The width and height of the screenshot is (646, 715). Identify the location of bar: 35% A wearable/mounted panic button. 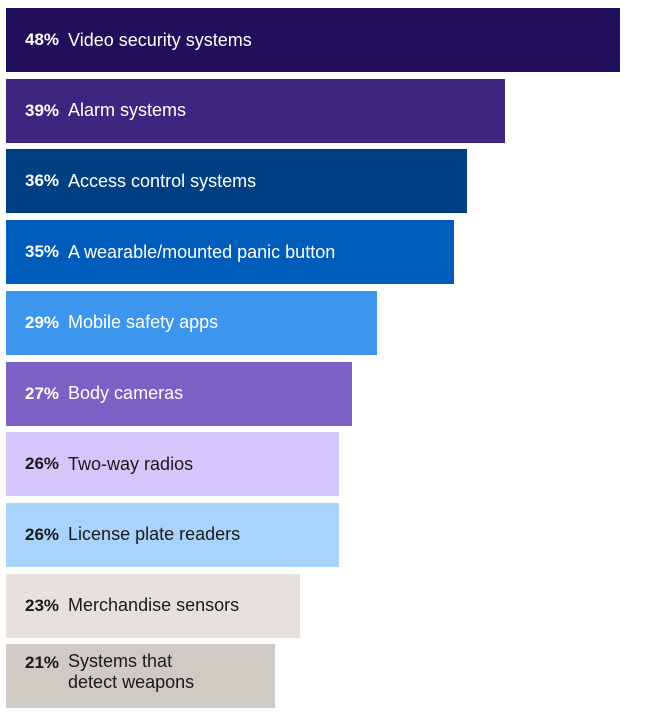
(230, 252).